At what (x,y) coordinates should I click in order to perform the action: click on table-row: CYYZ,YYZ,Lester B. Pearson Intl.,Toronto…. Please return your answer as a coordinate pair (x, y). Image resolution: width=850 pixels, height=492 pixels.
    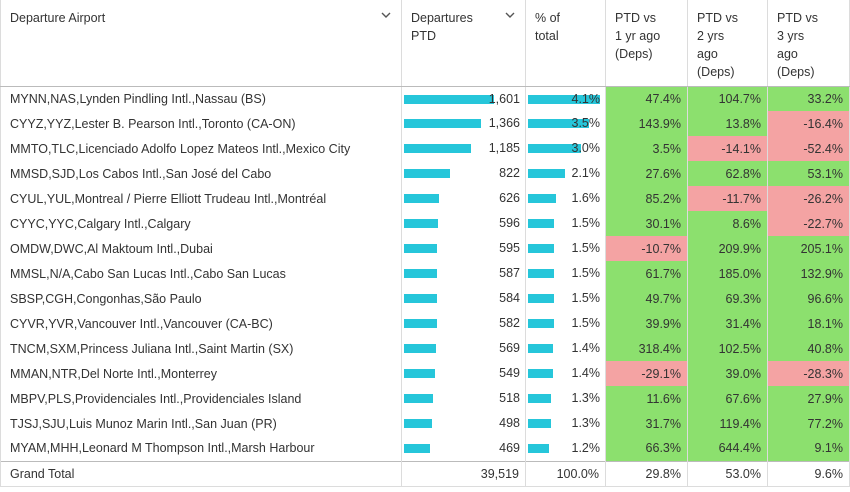
    Looking at the image, I should click on (425, 123).